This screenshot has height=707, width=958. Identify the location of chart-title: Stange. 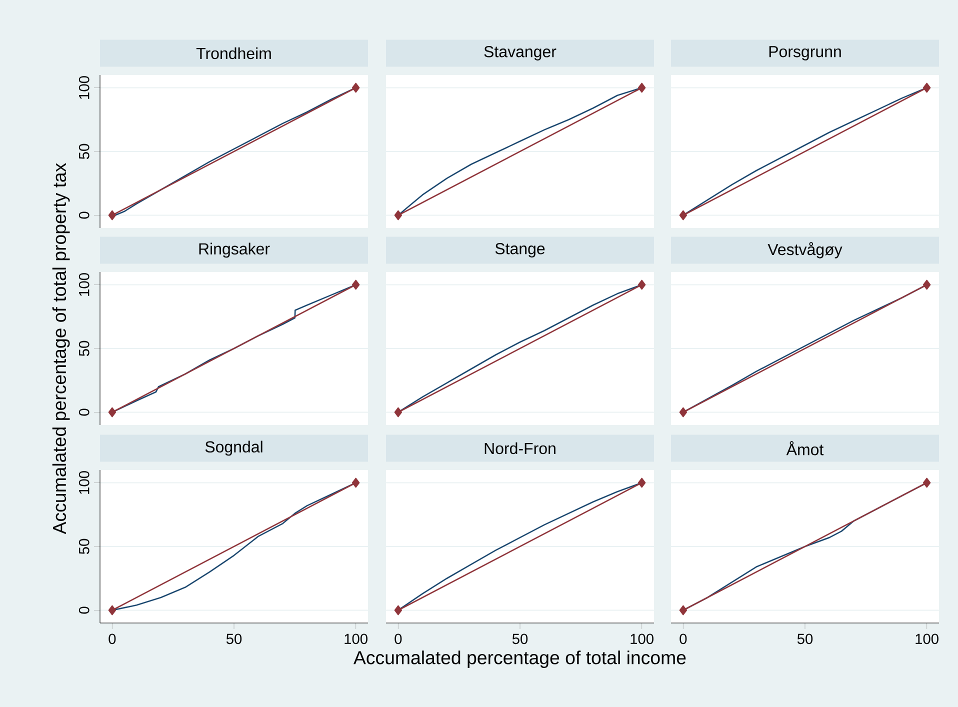
(520, 250).